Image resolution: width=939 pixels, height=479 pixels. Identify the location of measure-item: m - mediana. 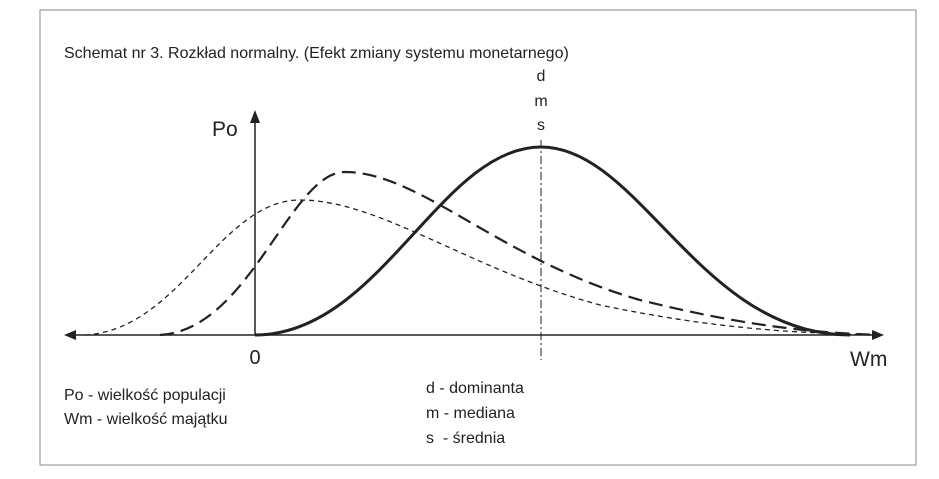
(470, 413).